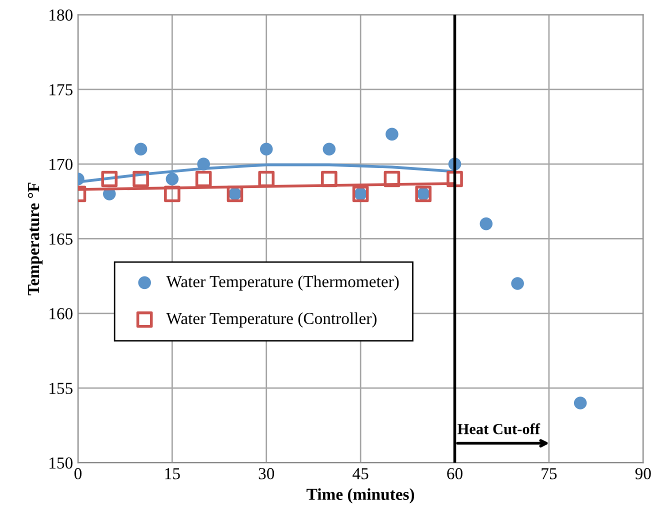  Describe the element at coordinates (454, 474) in the screenshot. I see `x-tick-label: 60` at that location.